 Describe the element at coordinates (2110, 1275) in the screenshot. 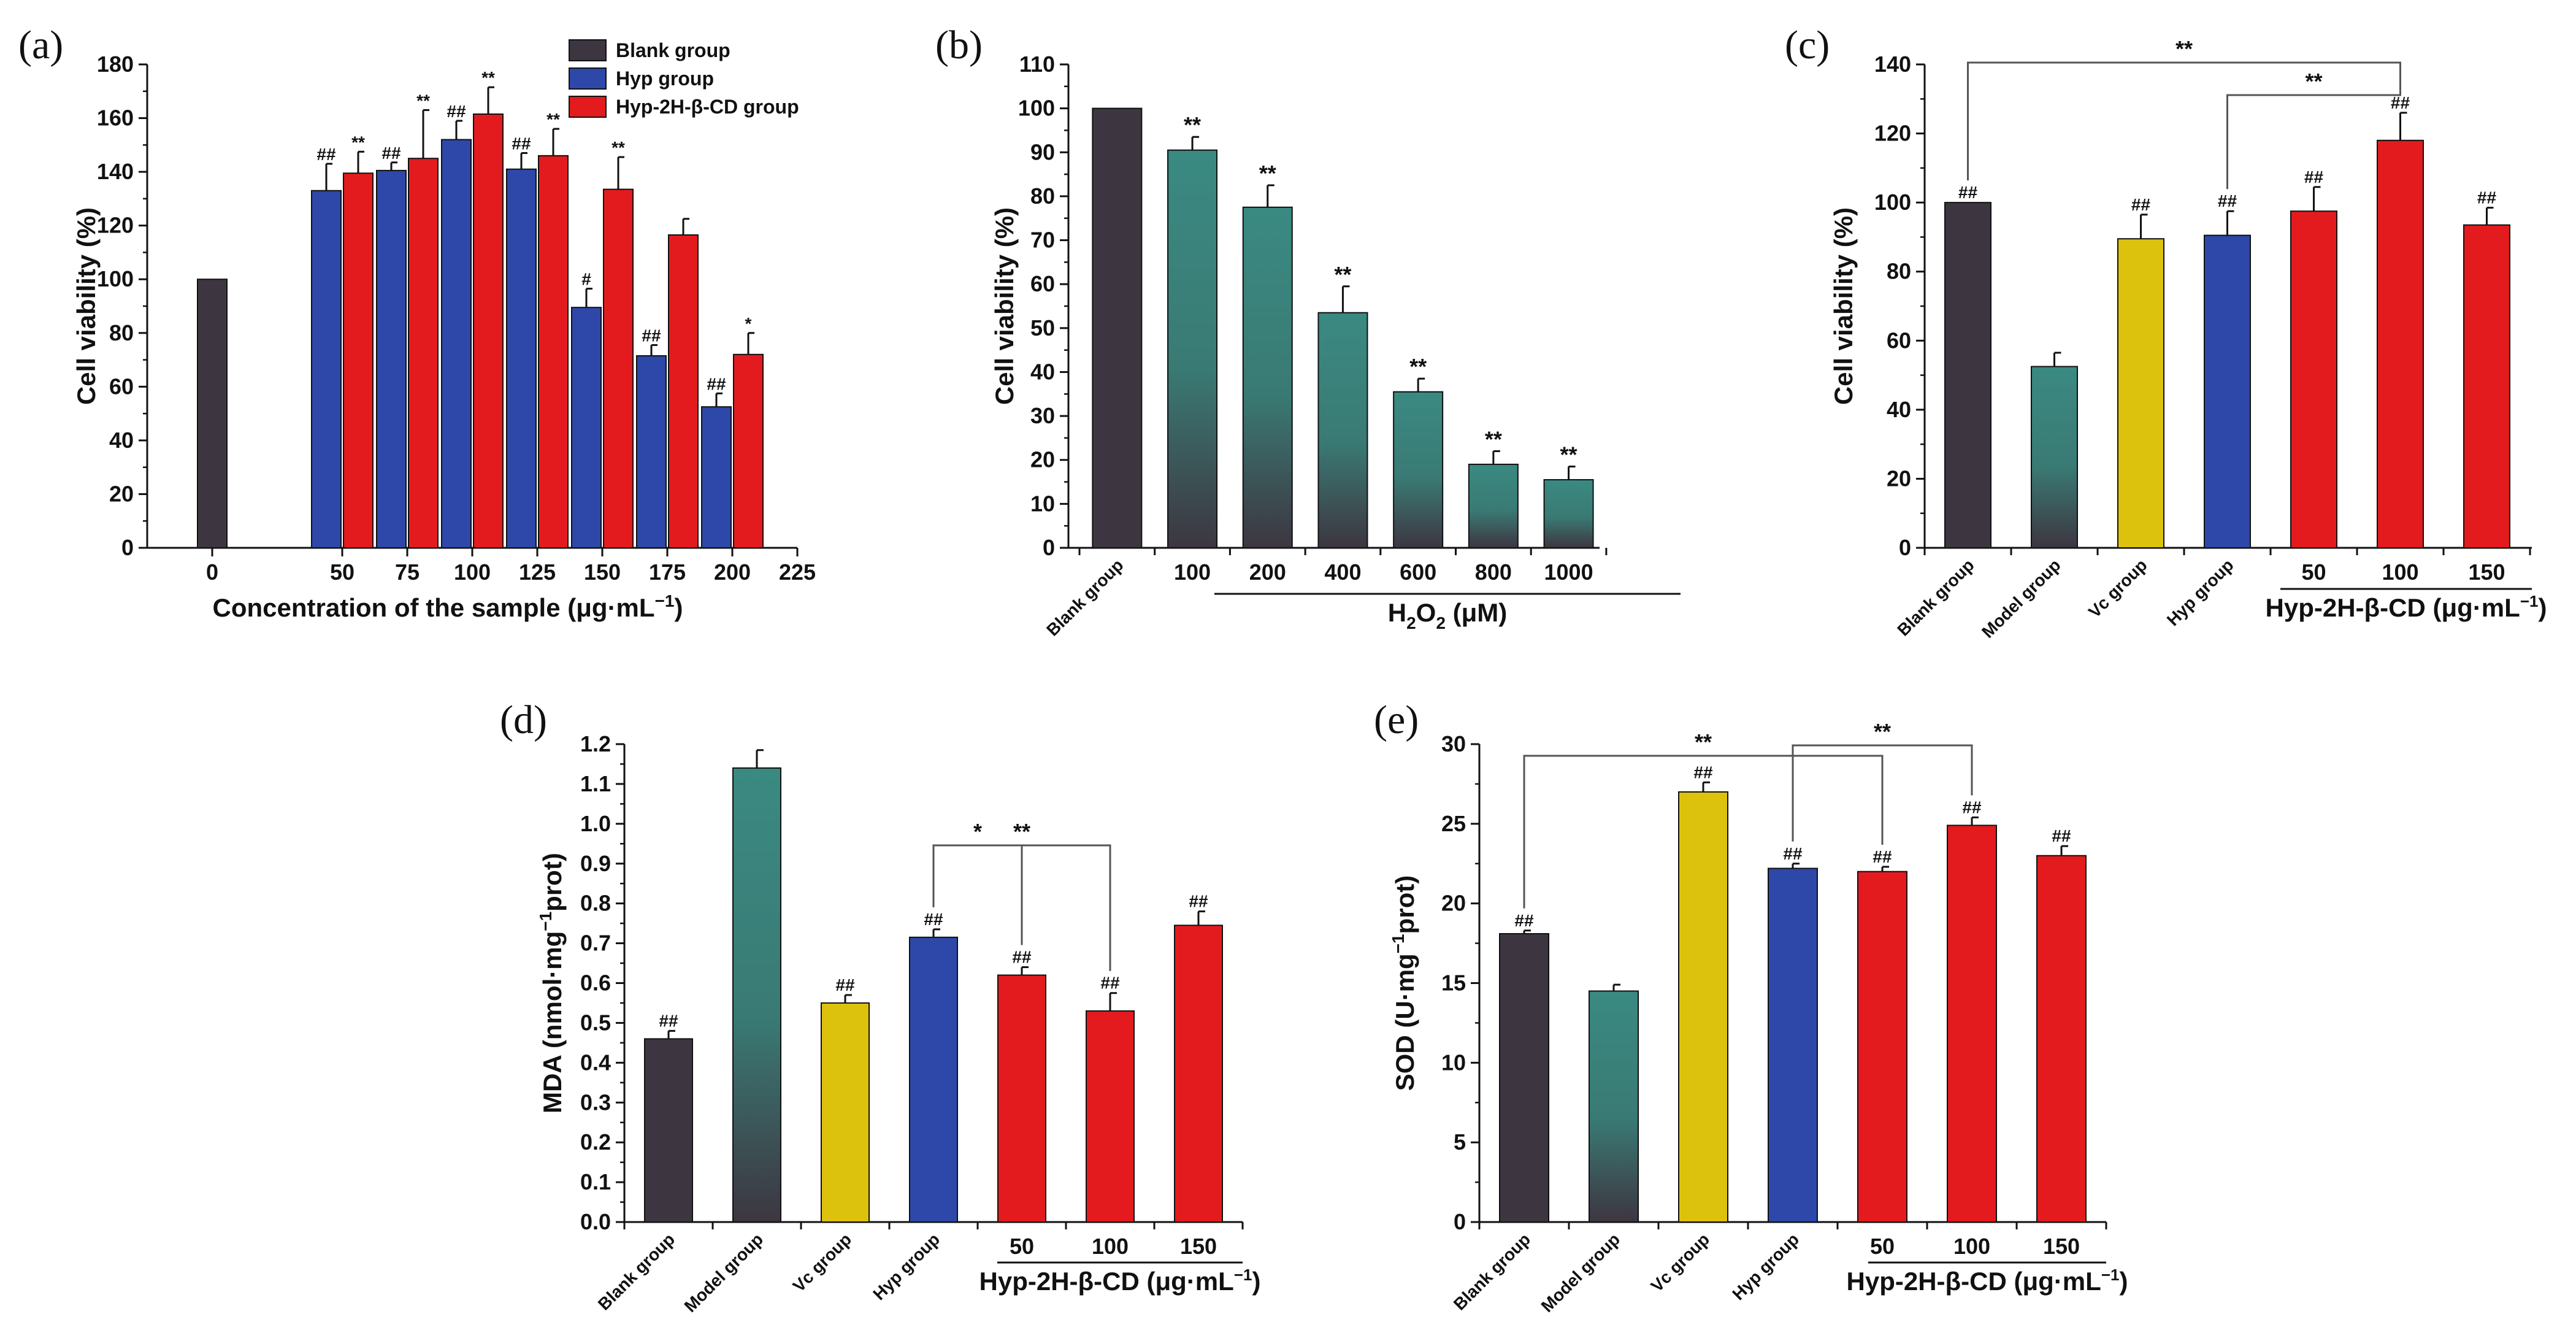

I see `x-axis-title-sup: −1` at that location.